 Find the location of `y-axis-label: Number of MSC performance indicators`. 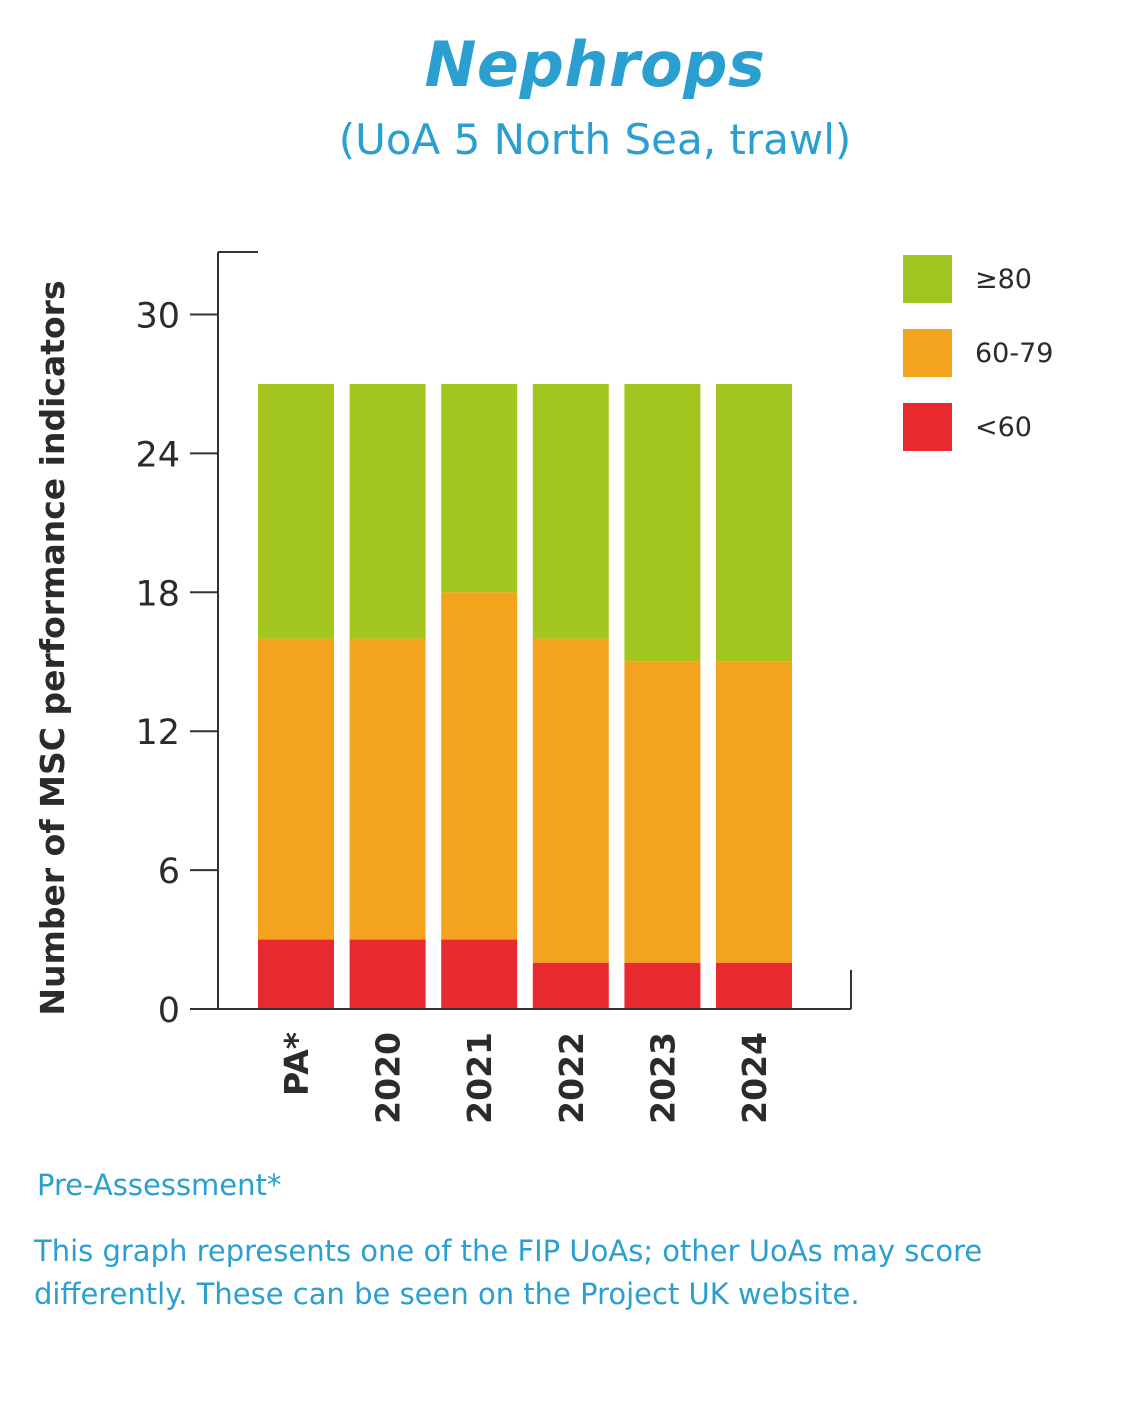

y-axis-label: Number of MSC performance indicators is located at coordinates (52, 647).